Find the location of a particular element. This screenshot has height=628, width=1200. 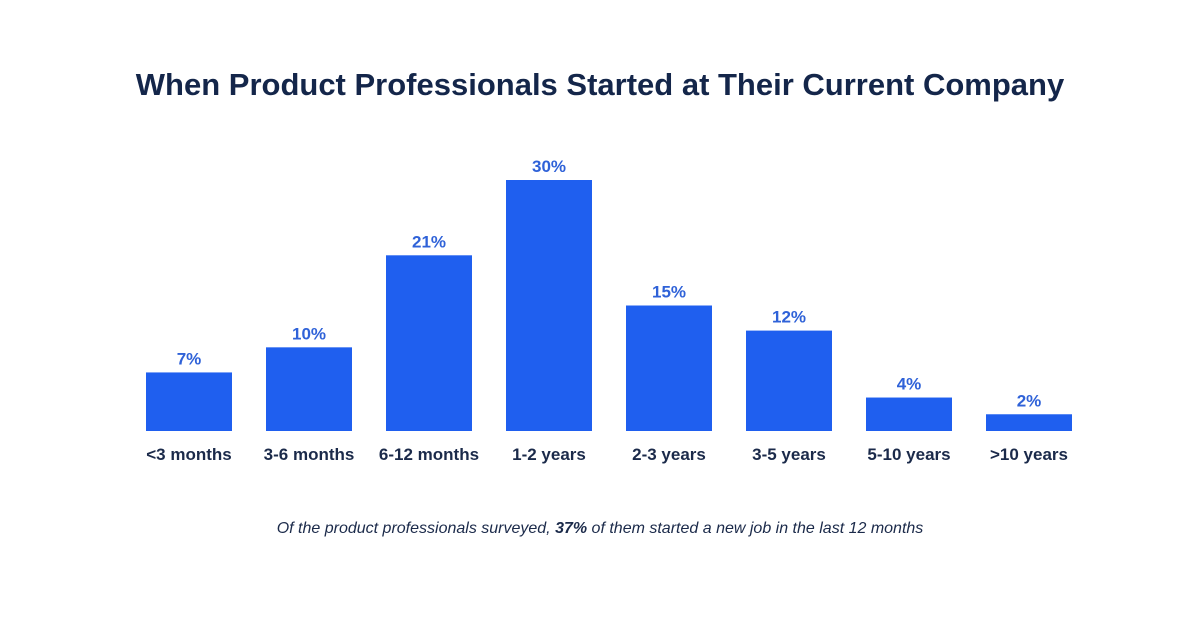

footnote-highlight: 37% is located at coordinates (571, 528).